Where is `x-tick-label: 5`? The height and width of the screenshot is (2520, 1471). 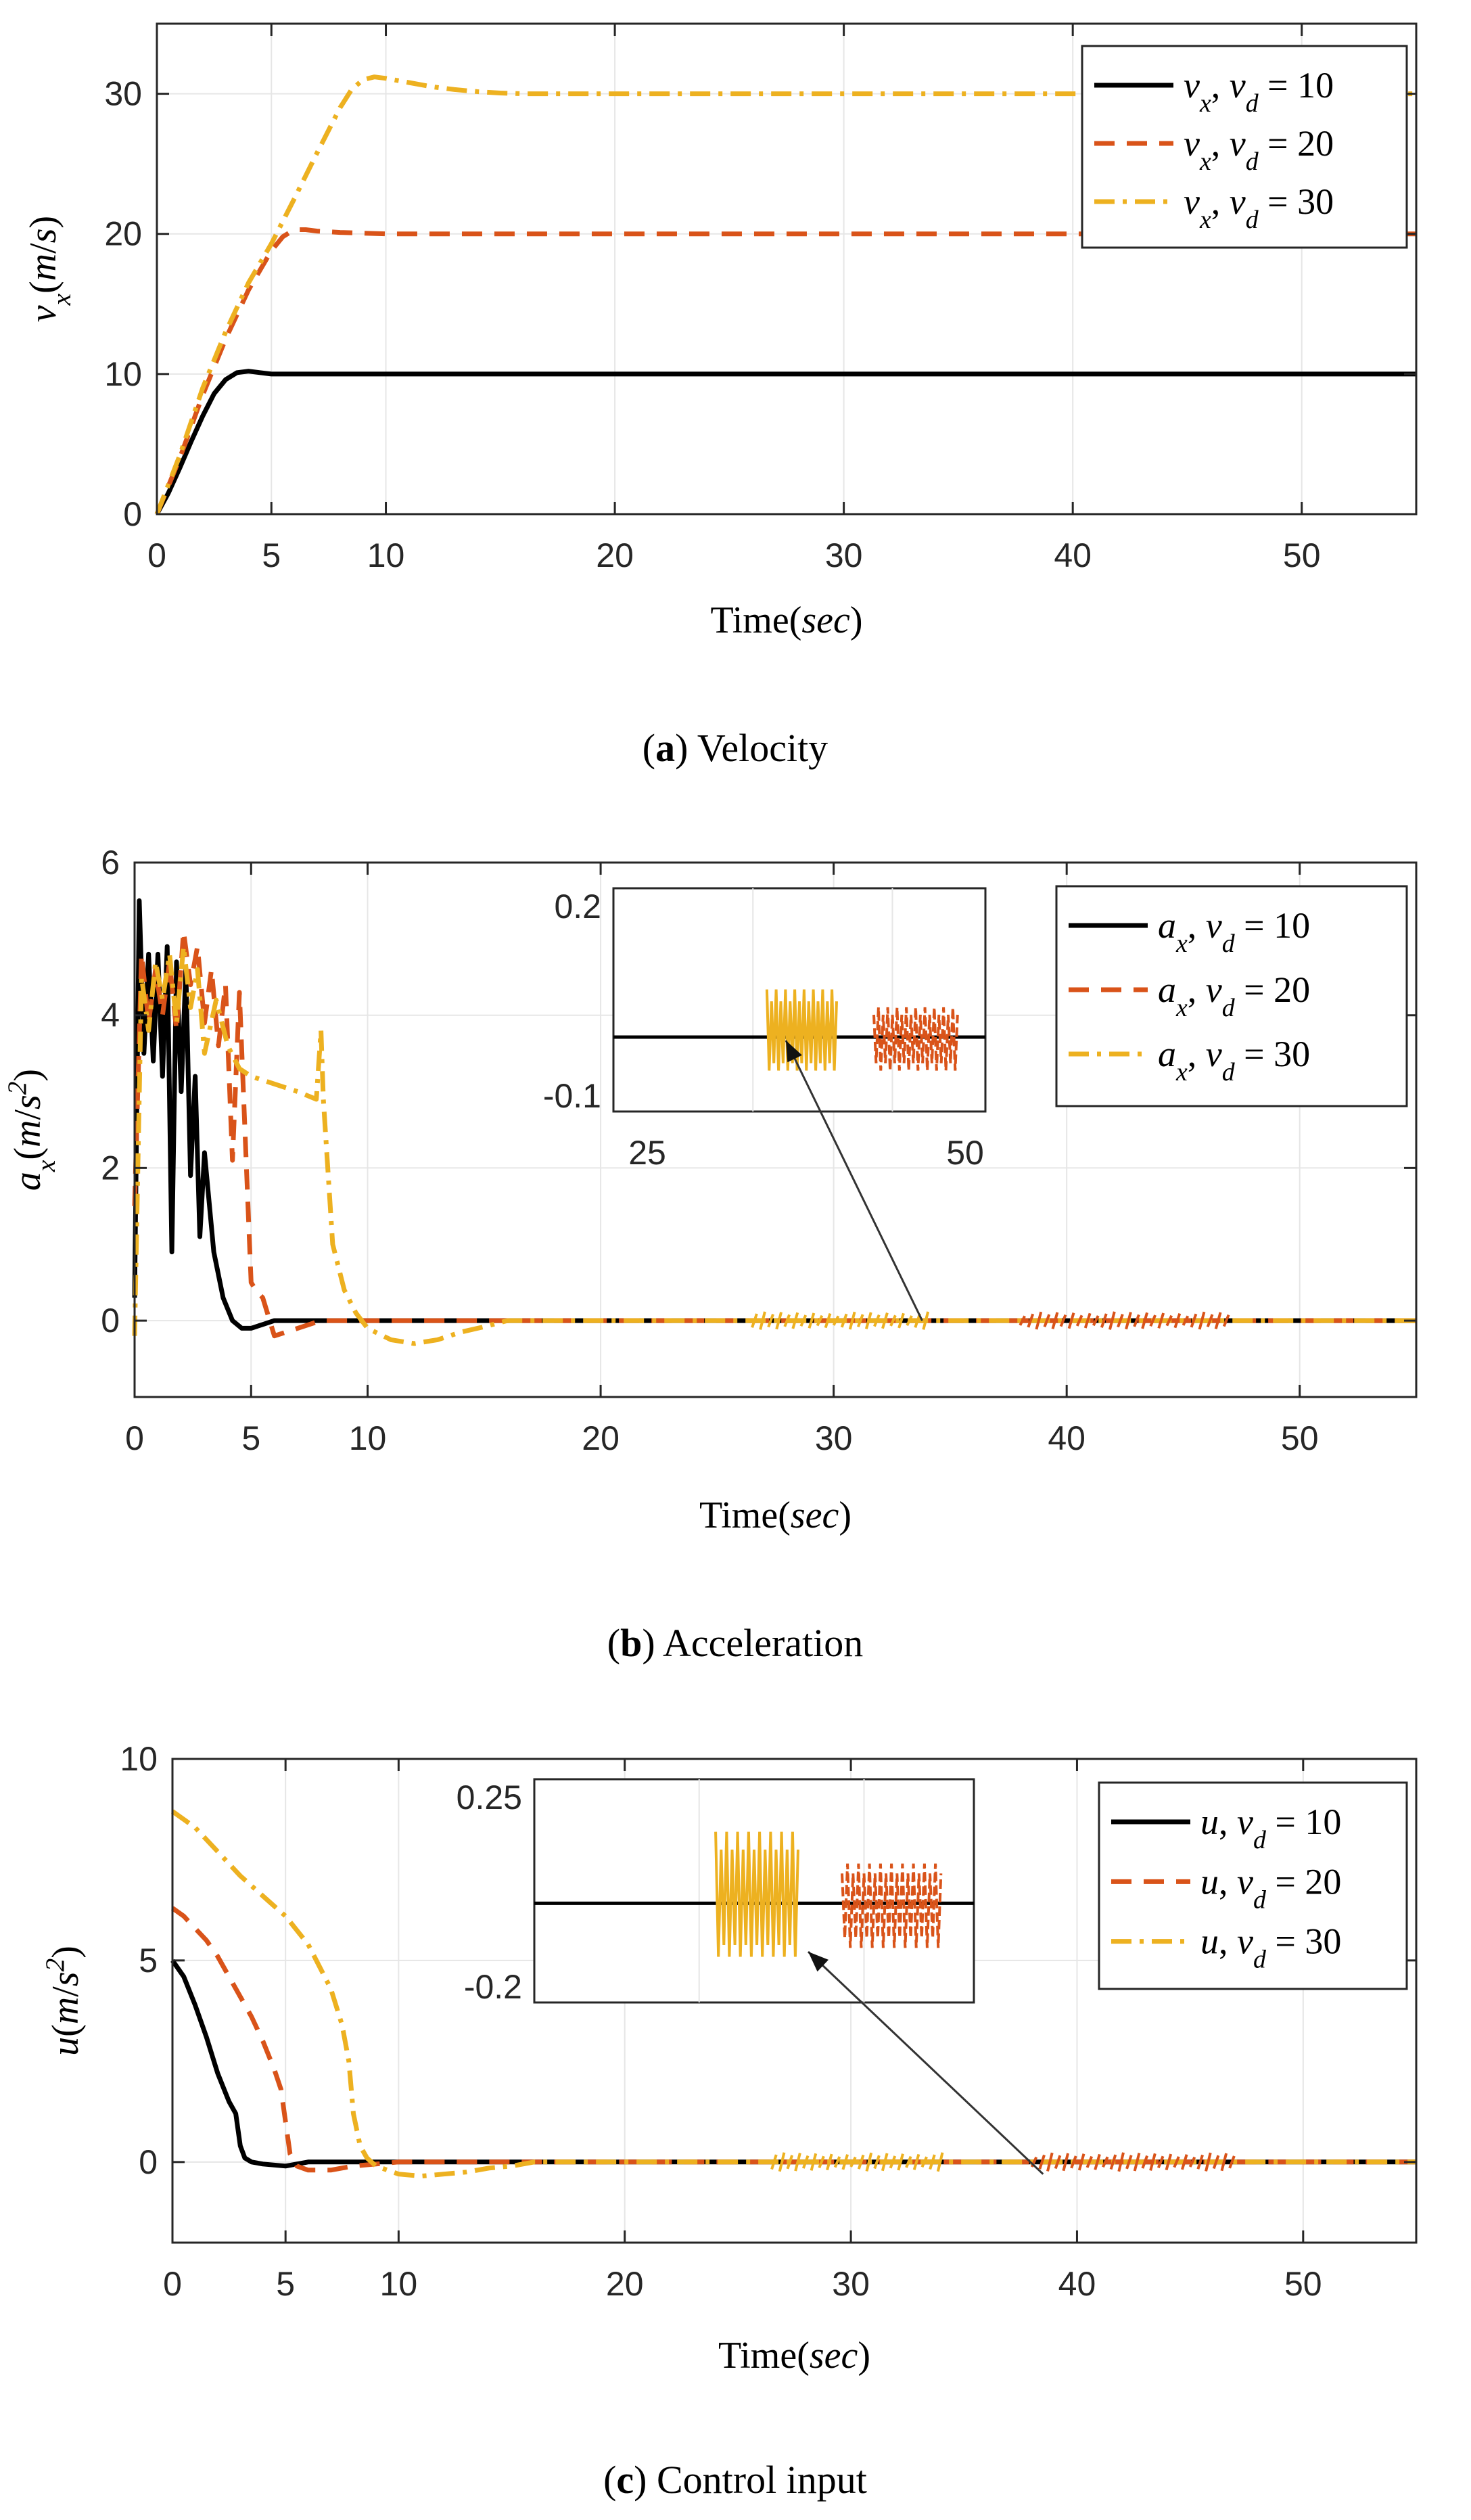
x-tick-label: 5 is located at coordinates (285, 2284).